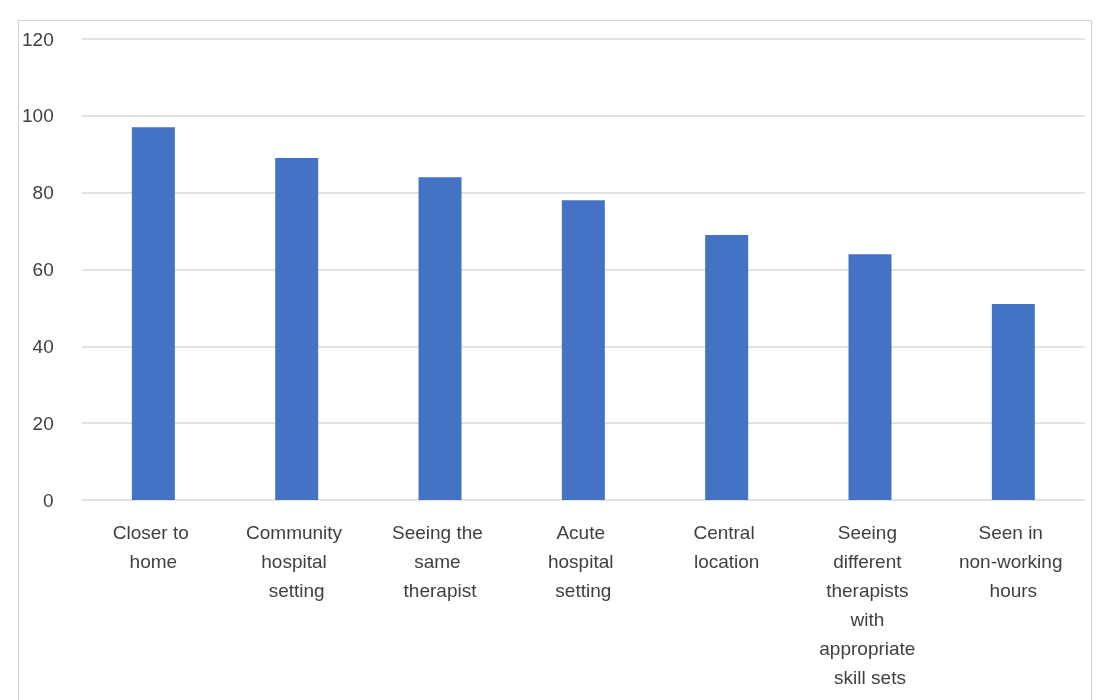  What do you see at coordinates (38, 116) in the screenshot?
I see `y-tick-label: 100` at bounding box center [38, 116].